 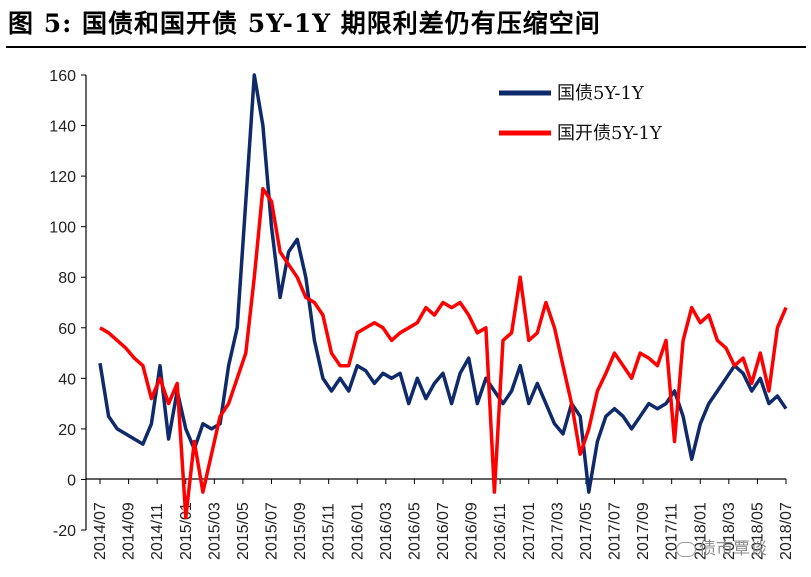 What do you see at coordinates (557, 531) in the screenshot?
I see `x-tick-label: 2017/03` at bounding box center [557, 531].